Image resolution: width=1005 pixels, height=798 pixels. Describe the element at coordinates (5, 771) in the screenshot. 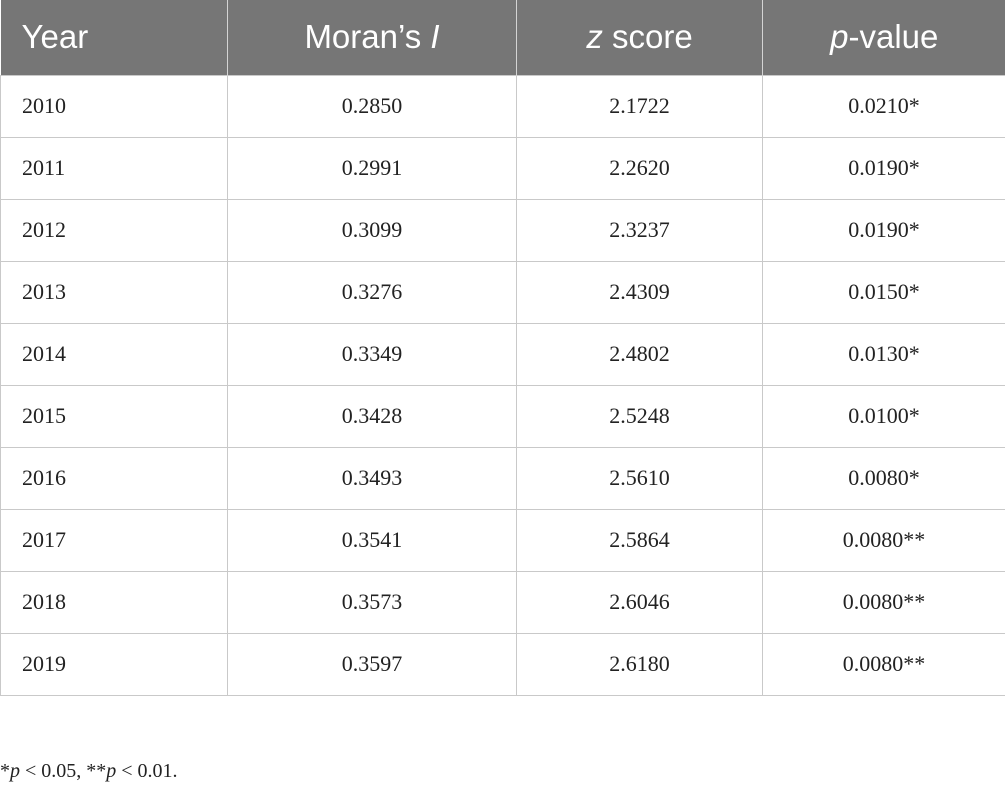

I see `footnote-star-single: *` at that location.